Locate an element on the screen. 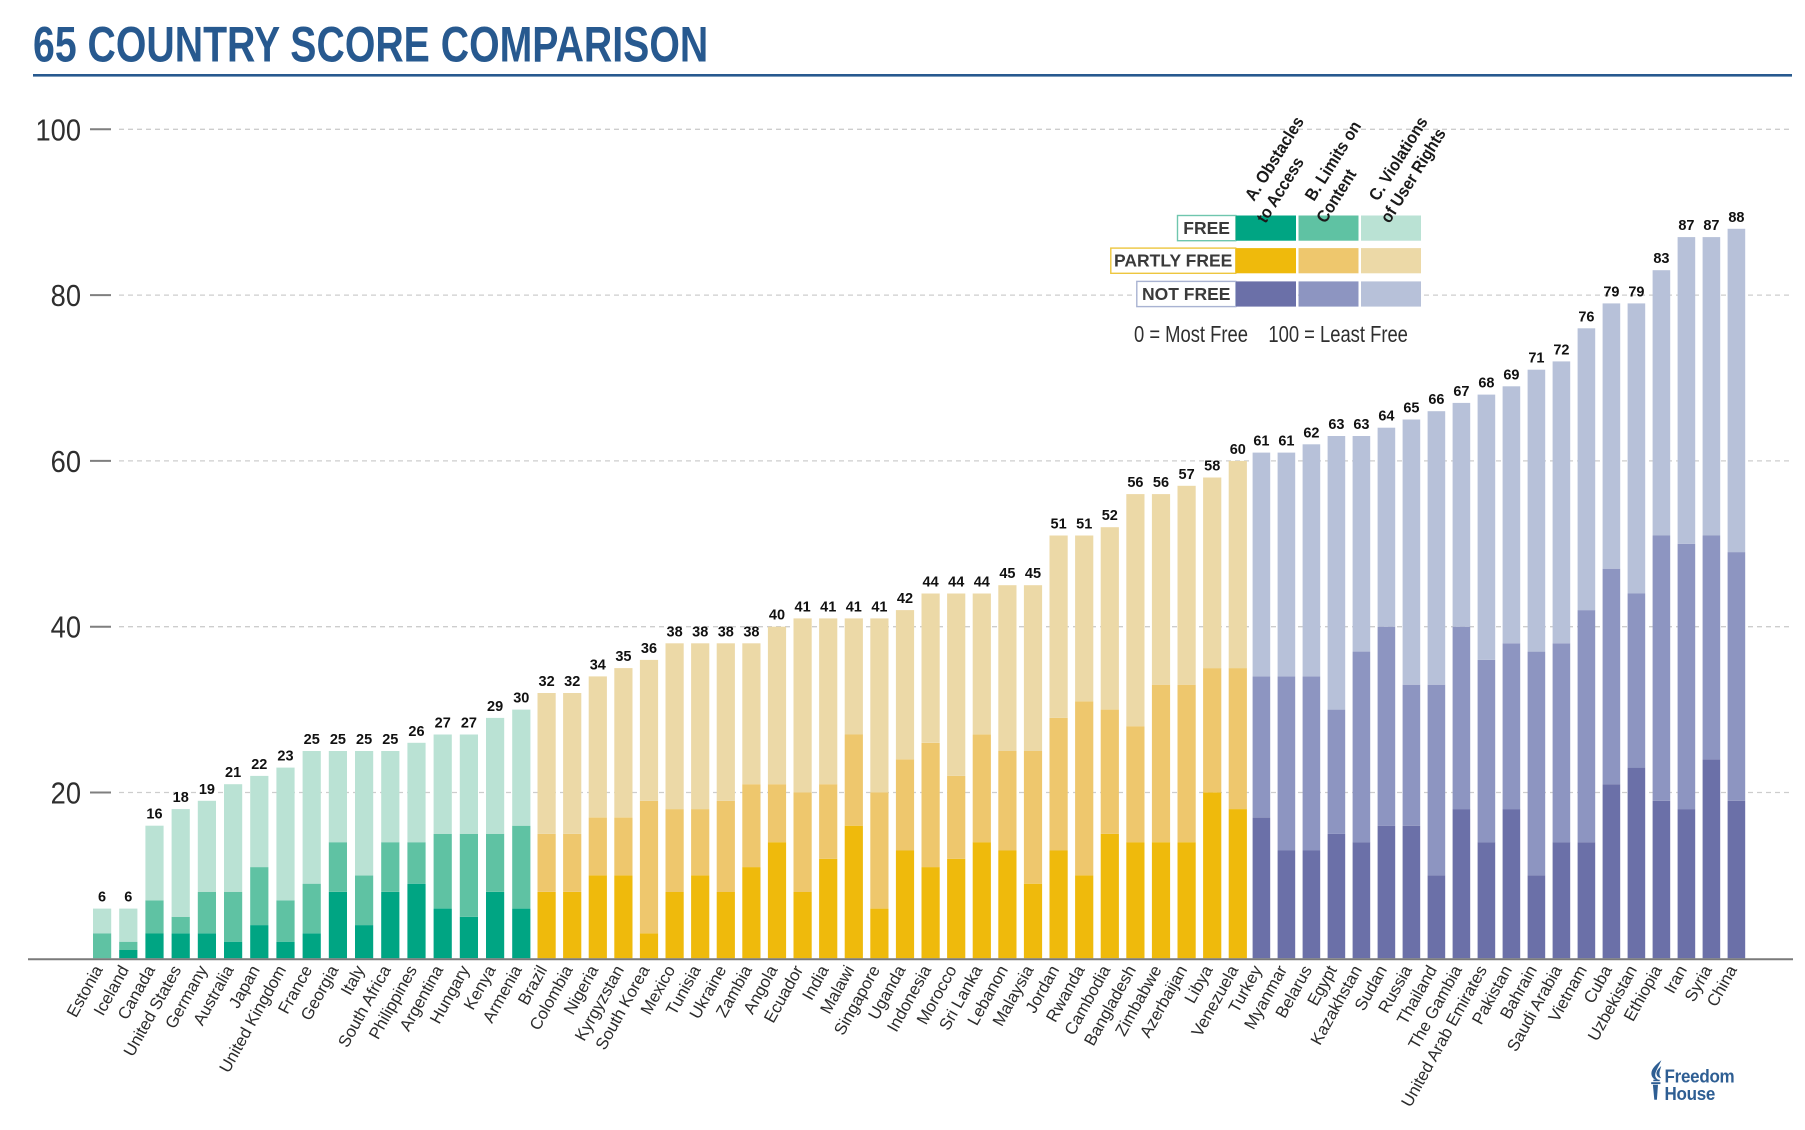 The height and width of the screenshot is (1130, 1805). svg-text: FREE is located at coordinates (1206, 228).